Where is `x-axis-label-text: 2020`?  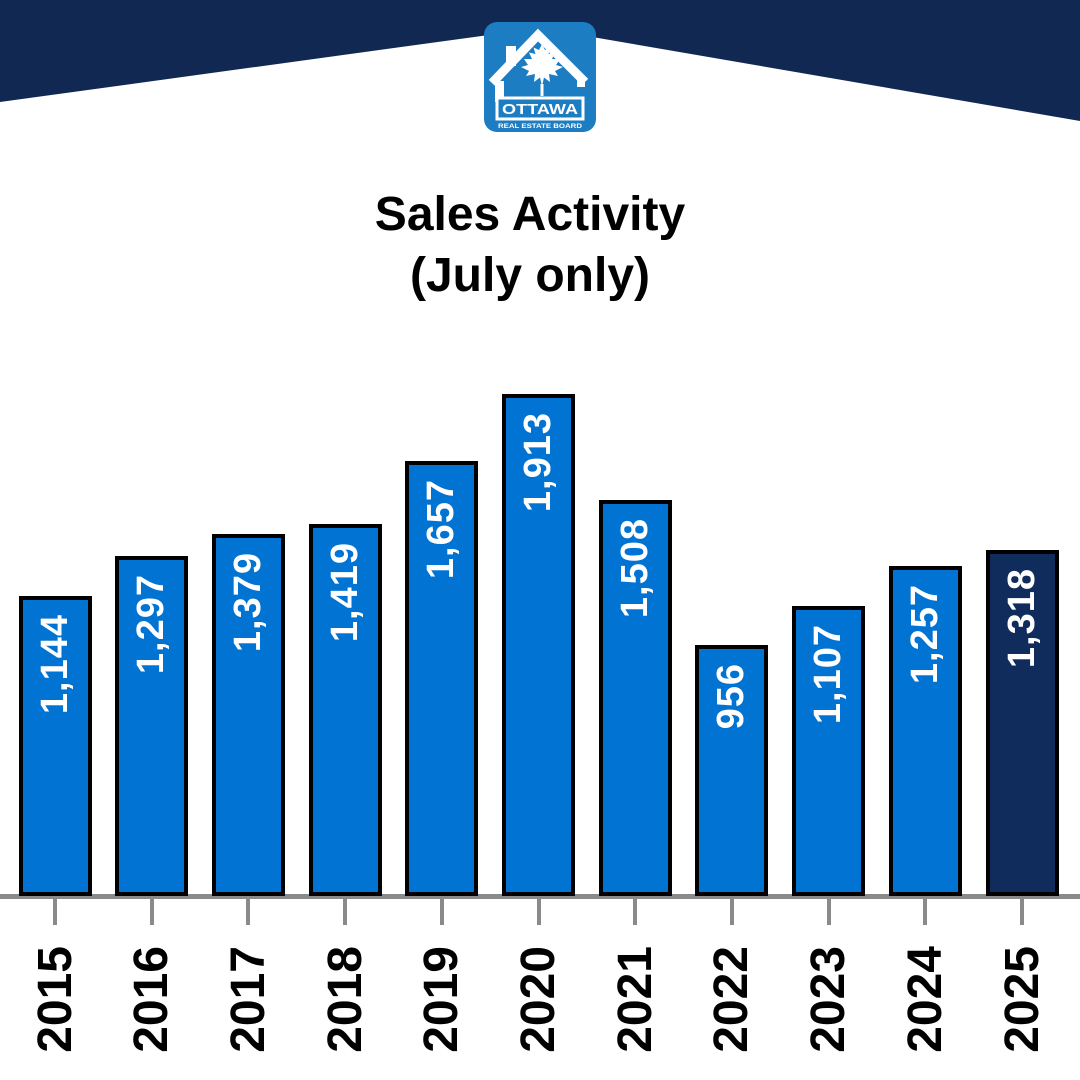 x-axis-label-text: 2020 is located at coordinates (538, 999).